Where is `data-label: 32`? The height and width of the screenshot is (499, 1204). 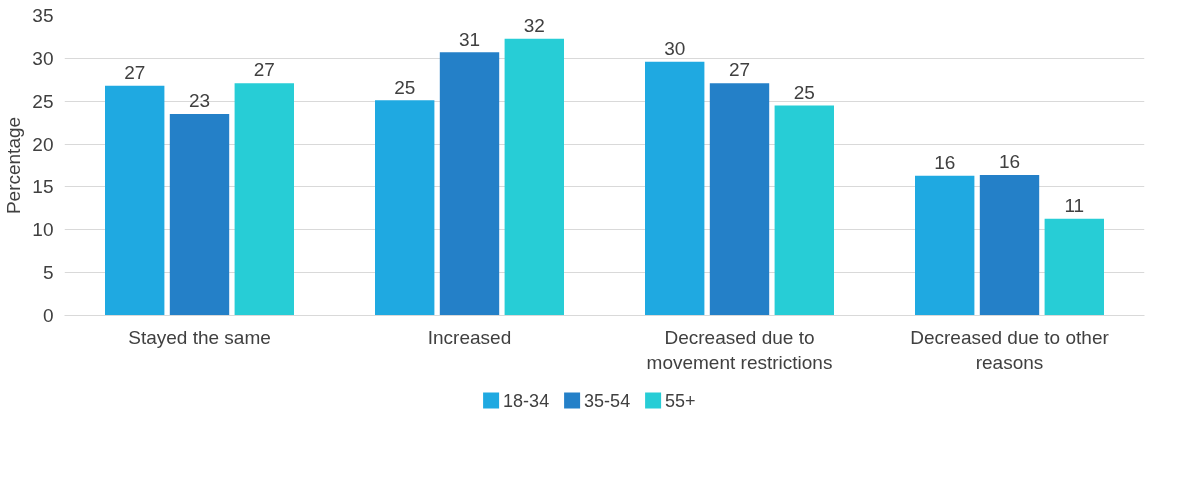
data-label: 32 is located at coordinates (534, 25).